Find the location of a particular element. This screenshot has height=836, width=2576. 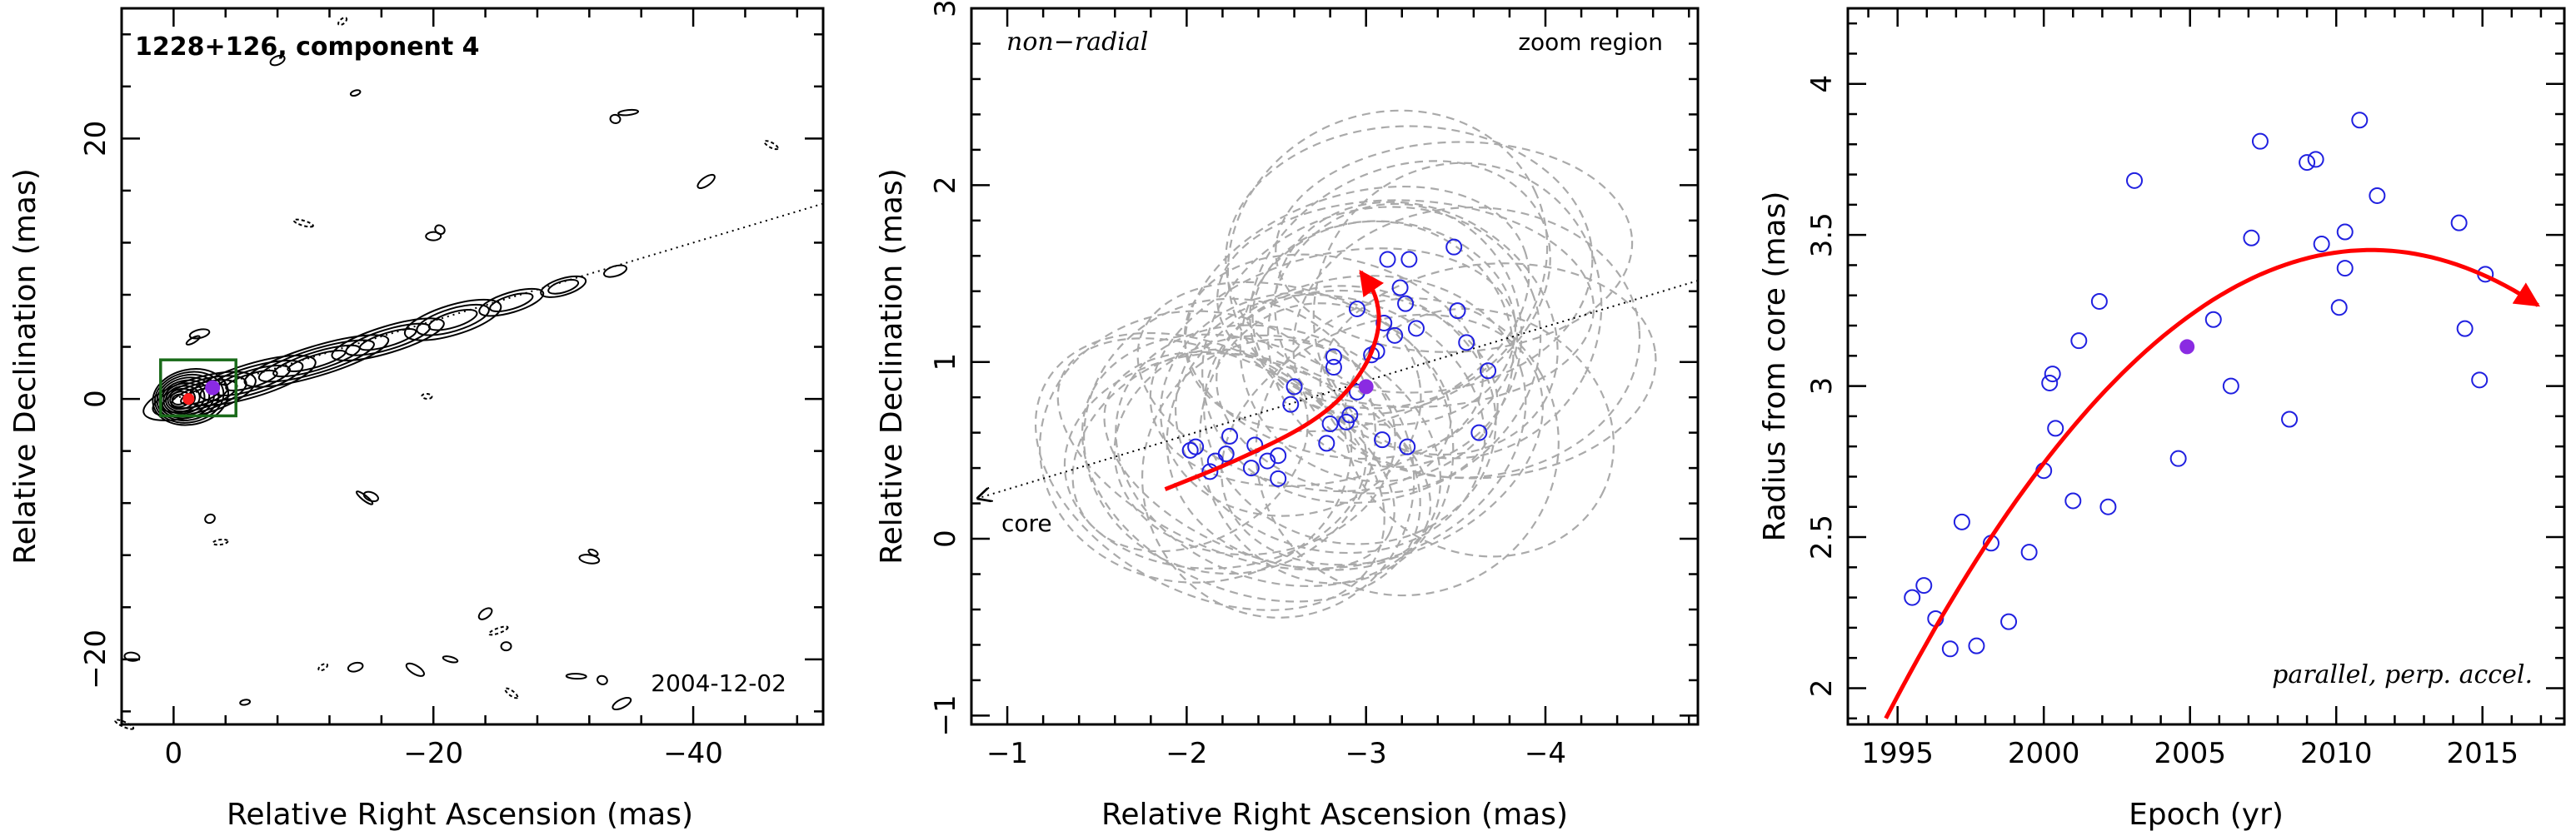

mean-position-marker is located at coordinates (1366, 387).